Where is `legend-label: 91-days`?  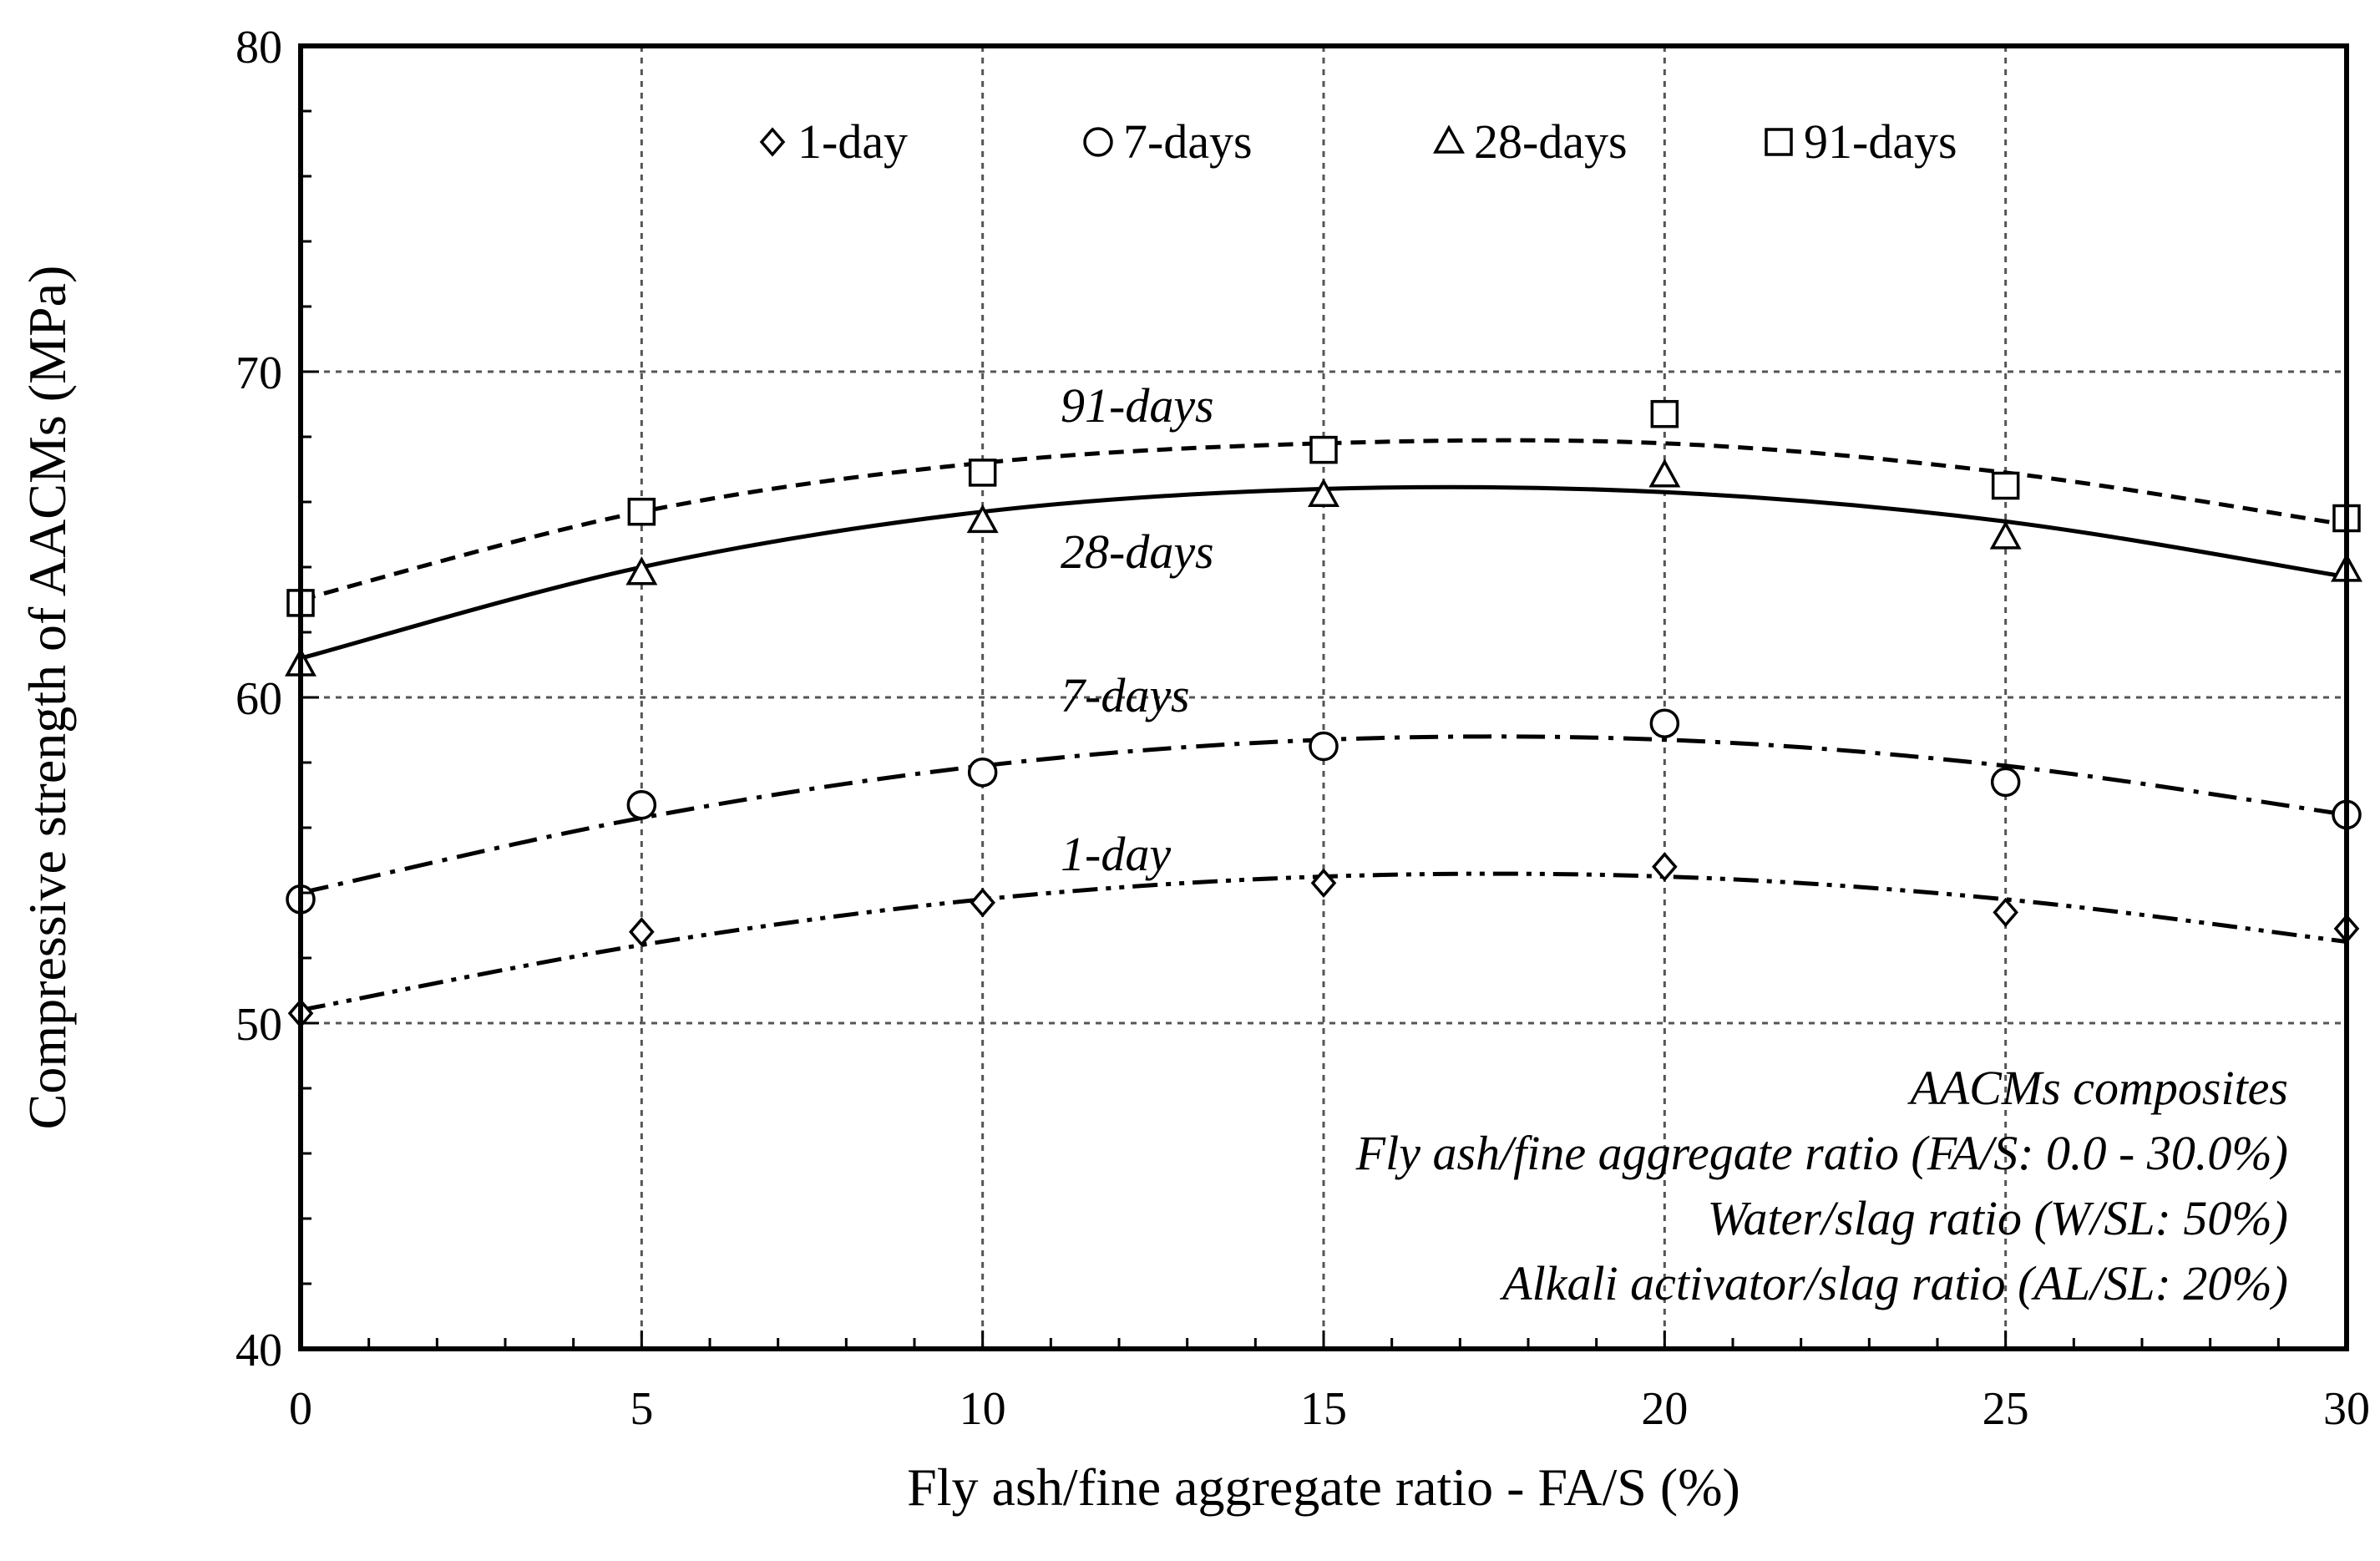 legend-label: 91-days is located at coordinates (1881, 141).